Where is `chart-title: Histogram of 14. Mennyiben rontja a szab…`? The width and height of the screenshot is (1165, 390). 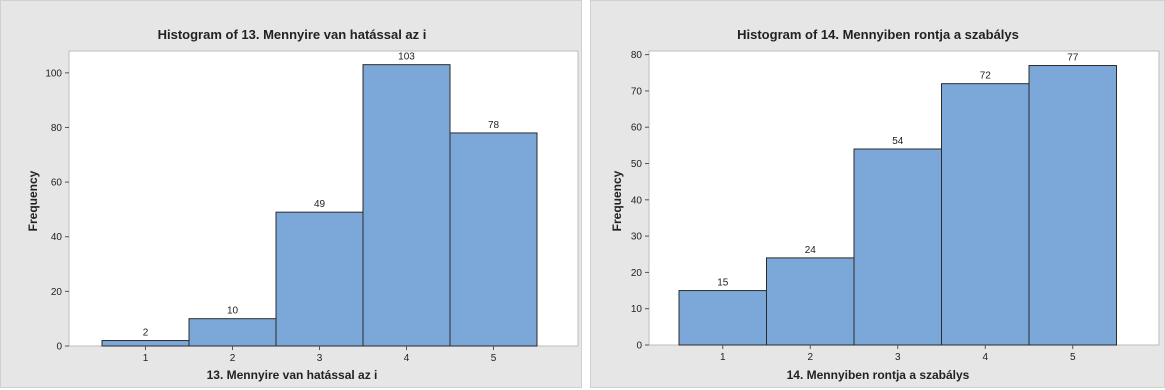 chart-title: Histogram of 14. Mennyiben rontja a szab… is located at coordinates (878, 34).